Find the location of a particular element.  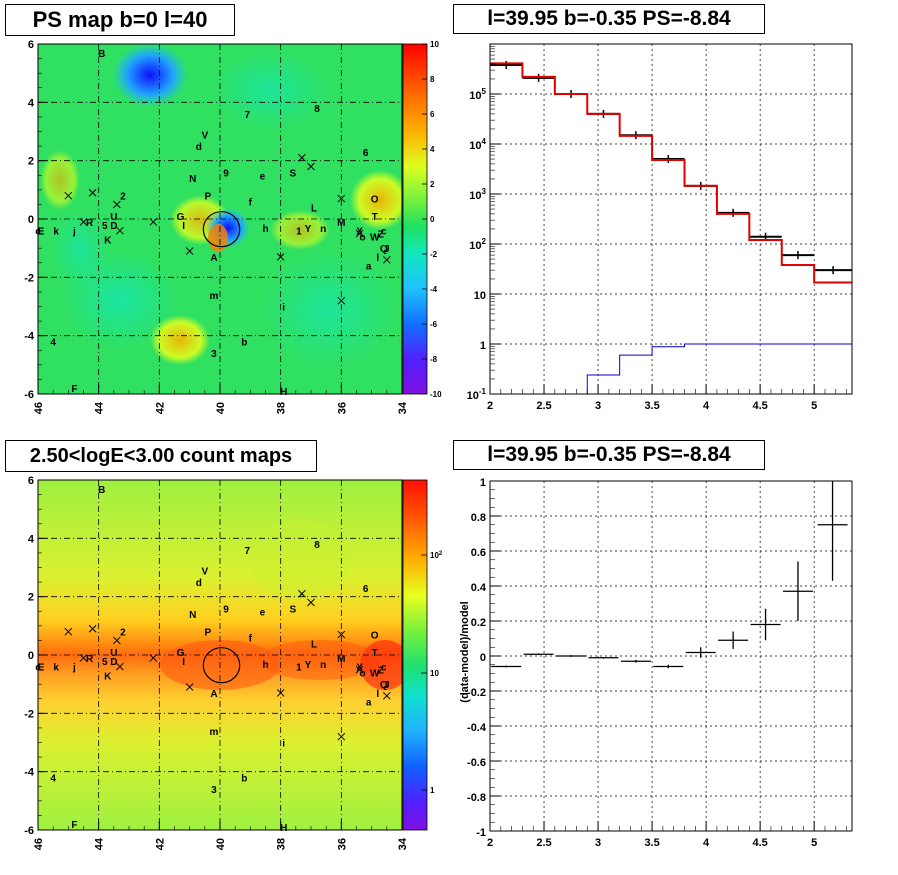

source-label: N is located at coordinates (192, 615).